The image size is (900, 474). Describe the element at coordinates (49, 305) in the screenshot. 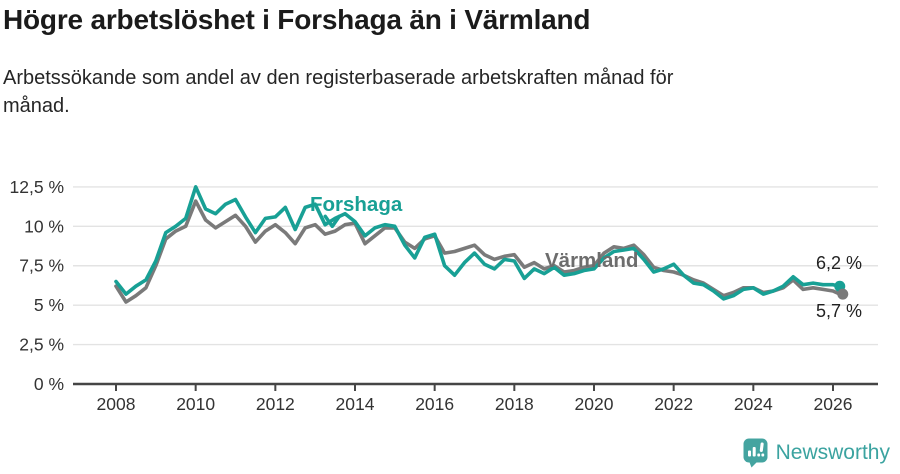

I see `y-tick-label: 5 %` at that location.